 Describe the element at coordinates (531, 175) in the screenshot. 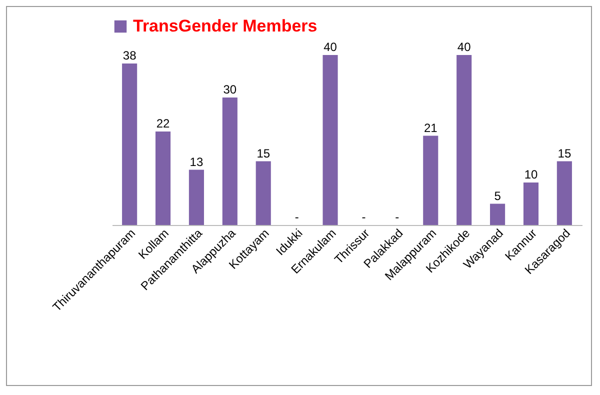

I see `data-label: 10` at that location.